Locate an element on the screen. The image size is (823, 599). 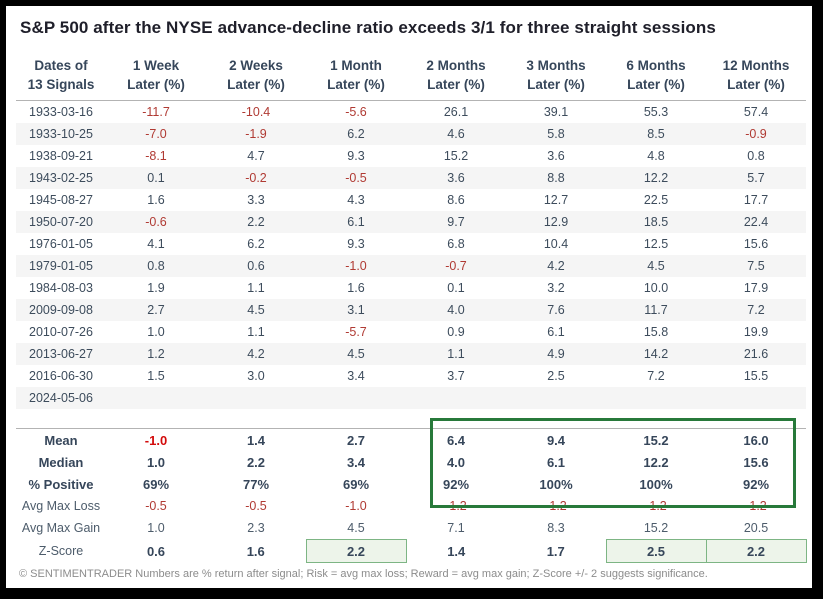
cell-value: 12.5 is located at coordinates (656, 244).